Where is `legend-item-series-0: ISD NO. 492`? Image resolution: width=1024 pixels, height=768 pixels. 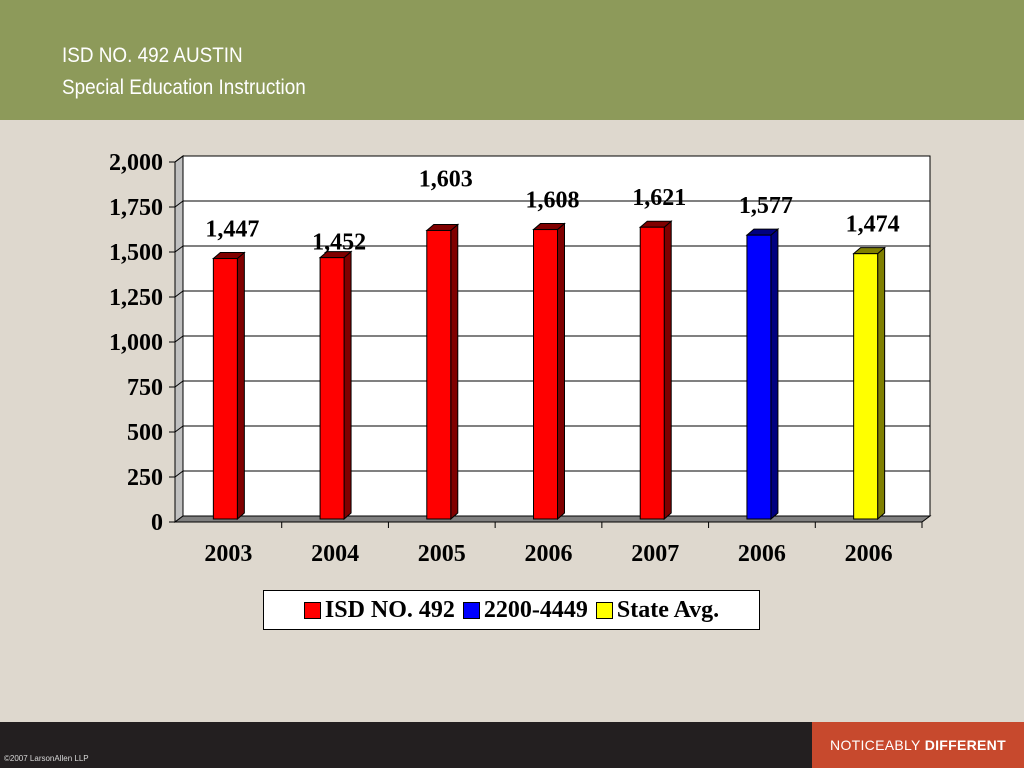 legend-item-series-0: ISD NO. 492 is located at coordinates (379, 610).